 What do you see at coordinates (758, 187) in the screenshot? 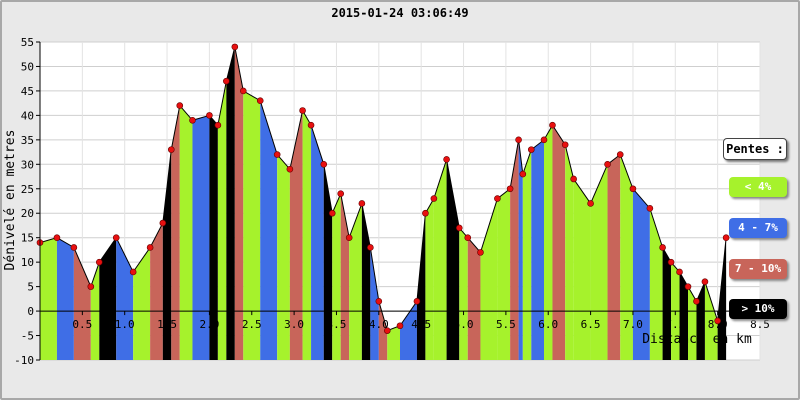
I see `legend-item-0: < 4%` at bounding box center [758, 187].